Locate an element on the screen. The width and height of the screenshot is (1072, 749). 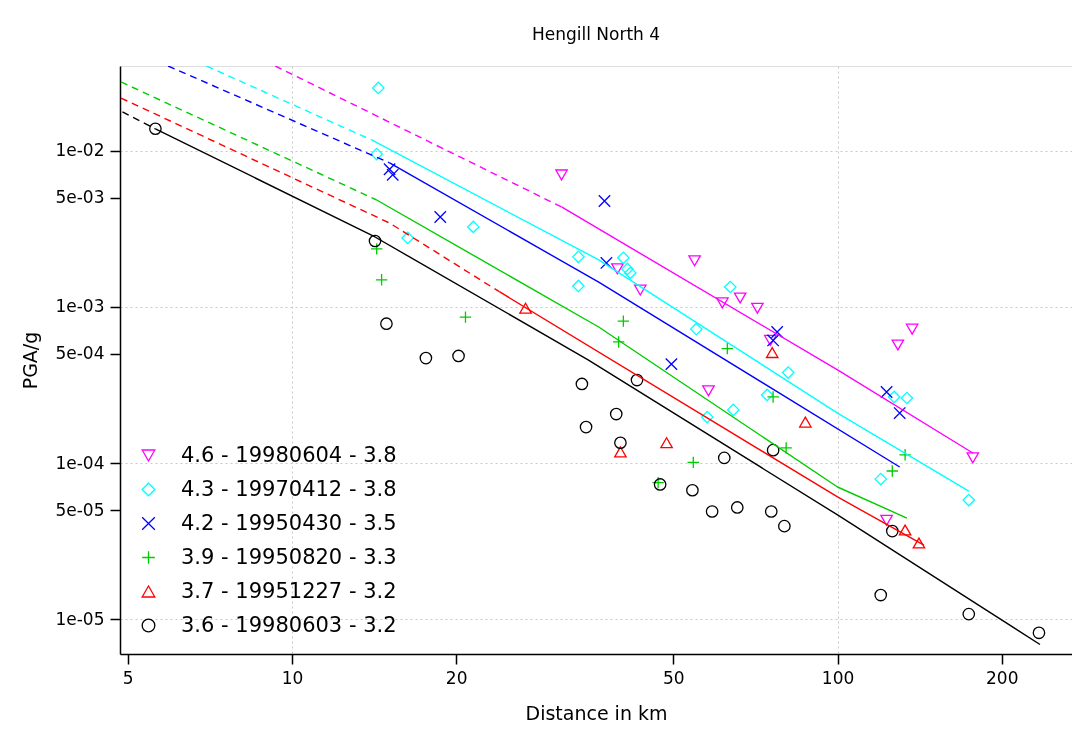
y-tick-label: 5e-03 is located at coordinates (80, 197).